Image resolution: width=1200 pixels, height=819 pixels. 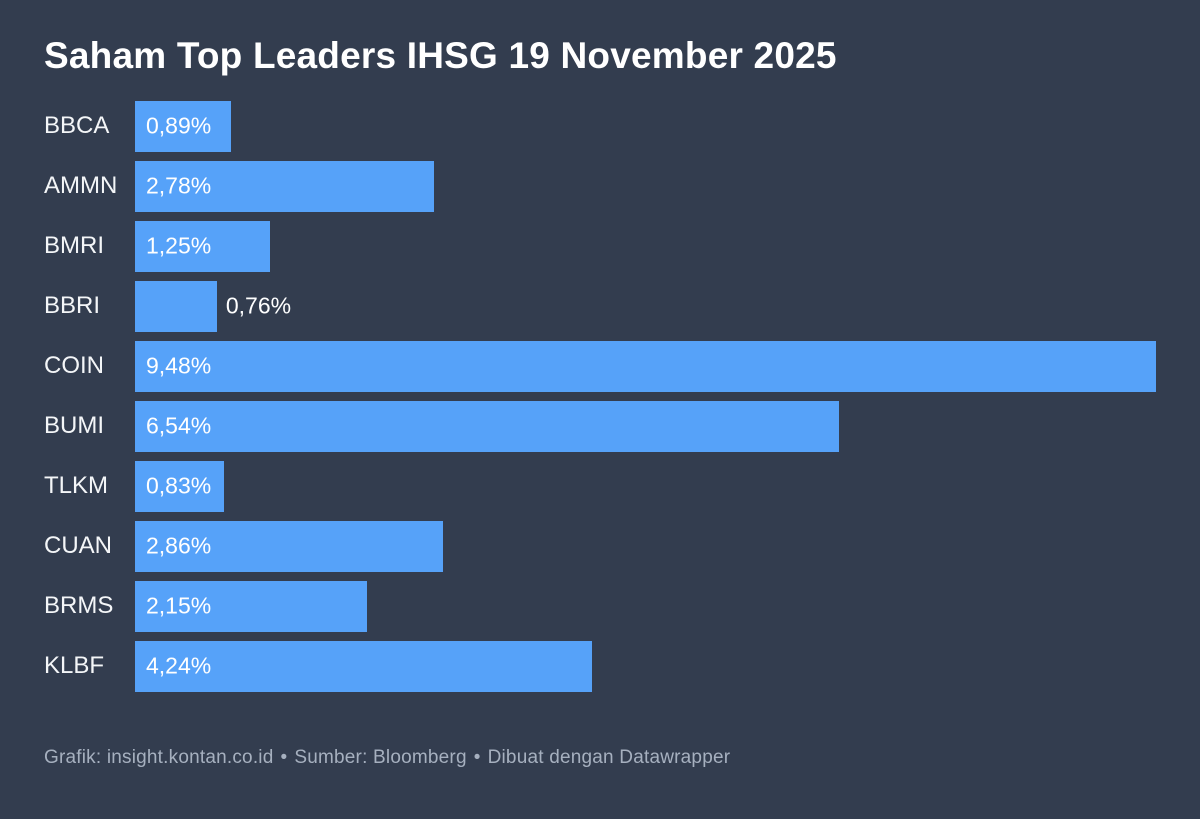 What do you see at coordinates (645, 306) in the screenshot?
I see `bar-track: 0,76%` at bounding box center [645, 306].